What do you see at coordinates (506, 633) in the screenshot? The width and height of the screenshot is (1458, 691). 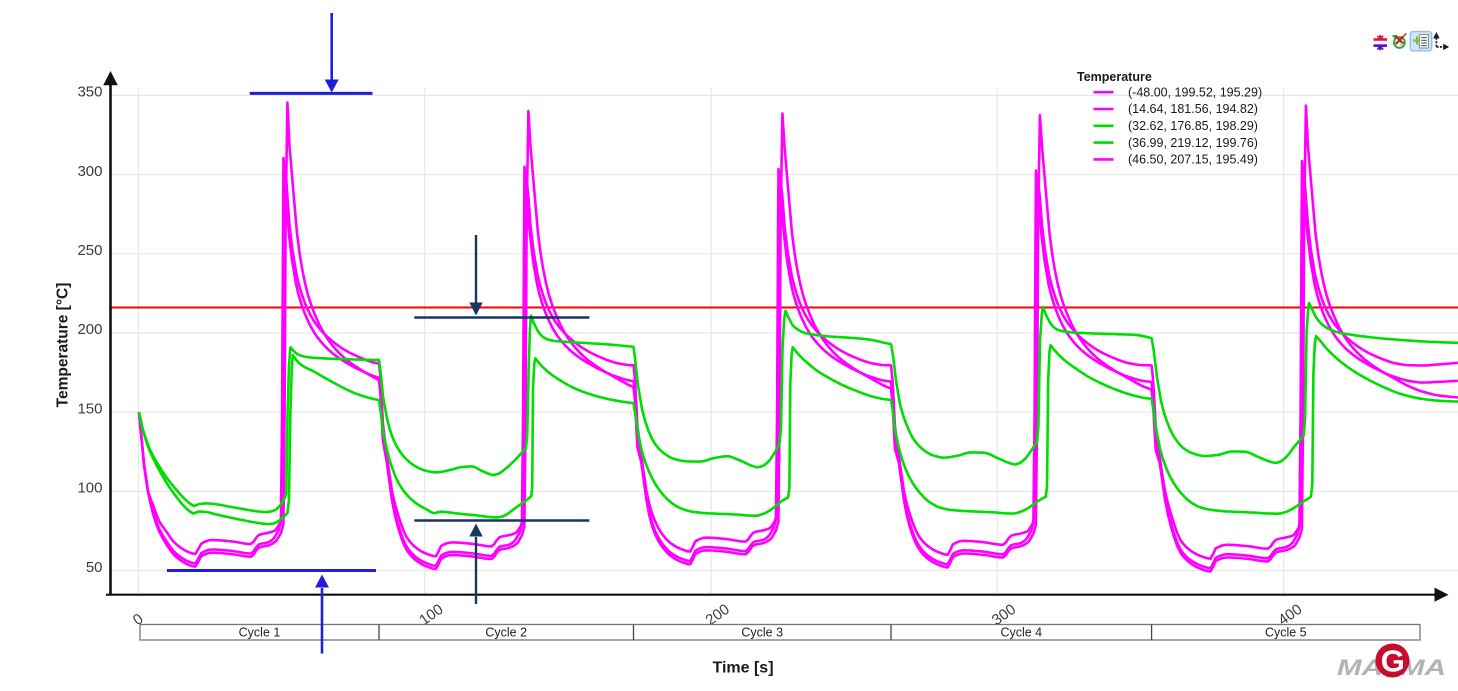 I see `svg-text: Cycle 2` at bounding box center [506, 633].